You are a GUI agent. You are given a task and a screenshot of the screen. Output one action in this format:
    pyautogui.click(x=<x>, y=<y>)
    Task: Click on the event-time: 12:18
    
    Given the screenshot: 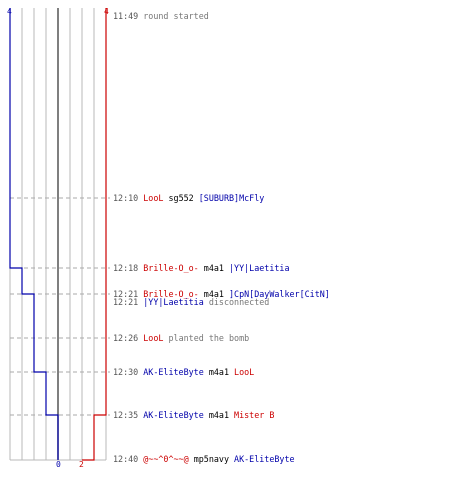 What is the action you would take?
    pyautogui.click(x=128, y=268)
    